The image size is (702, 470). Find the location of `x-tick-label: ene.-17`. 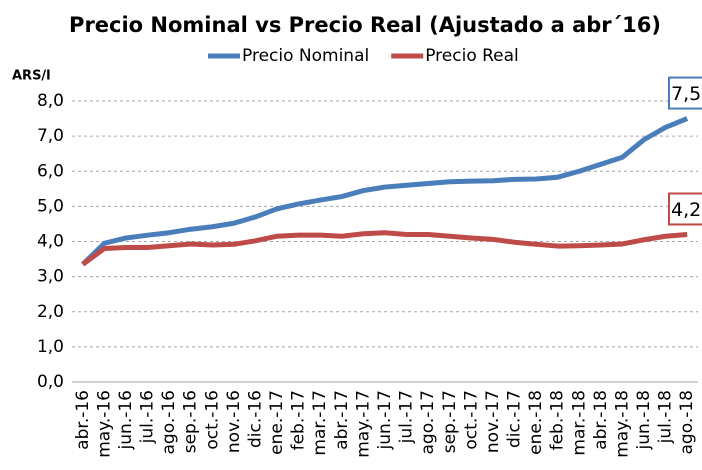

x-tick-label: ene.-17 is located at coordinates (277, 422).